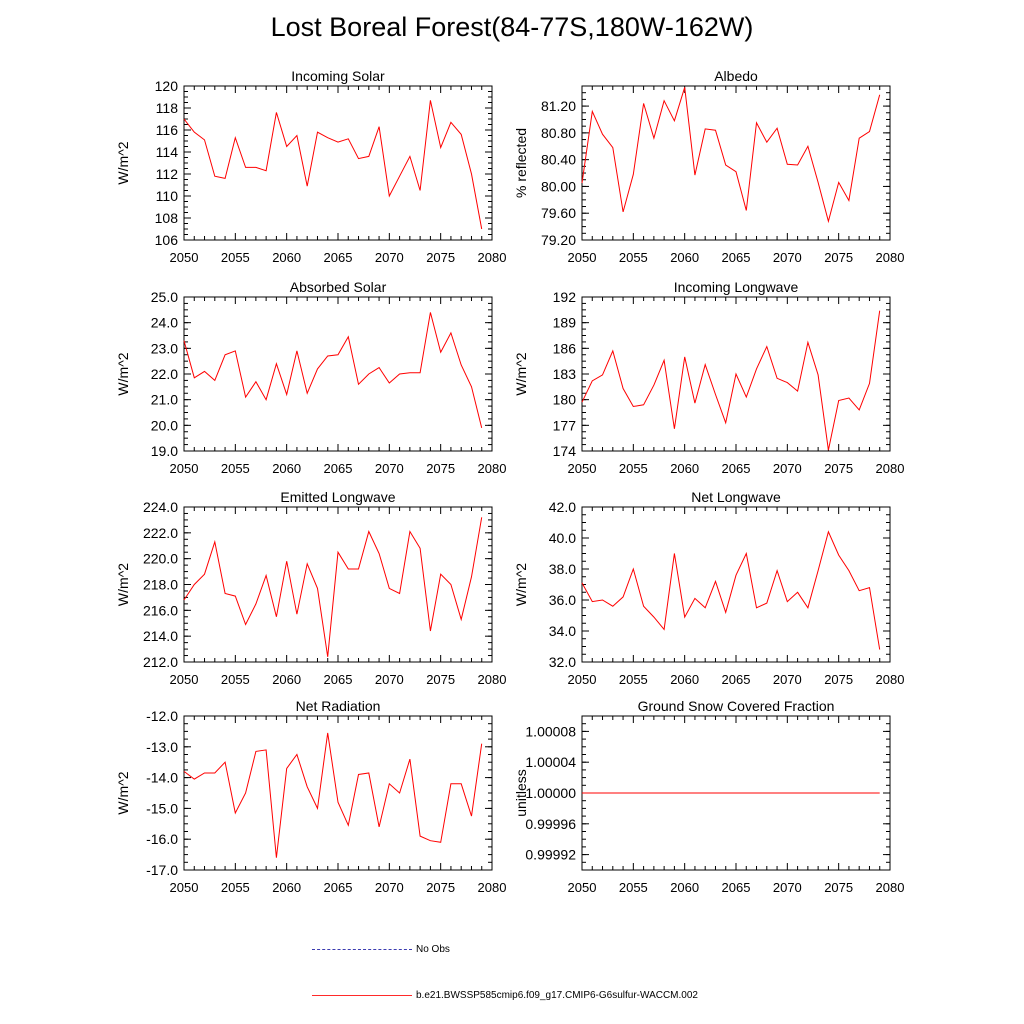  Describe the element at coordinates (558, 213) in the screenshot. I see `y-tick-label: 79.60` at that location.